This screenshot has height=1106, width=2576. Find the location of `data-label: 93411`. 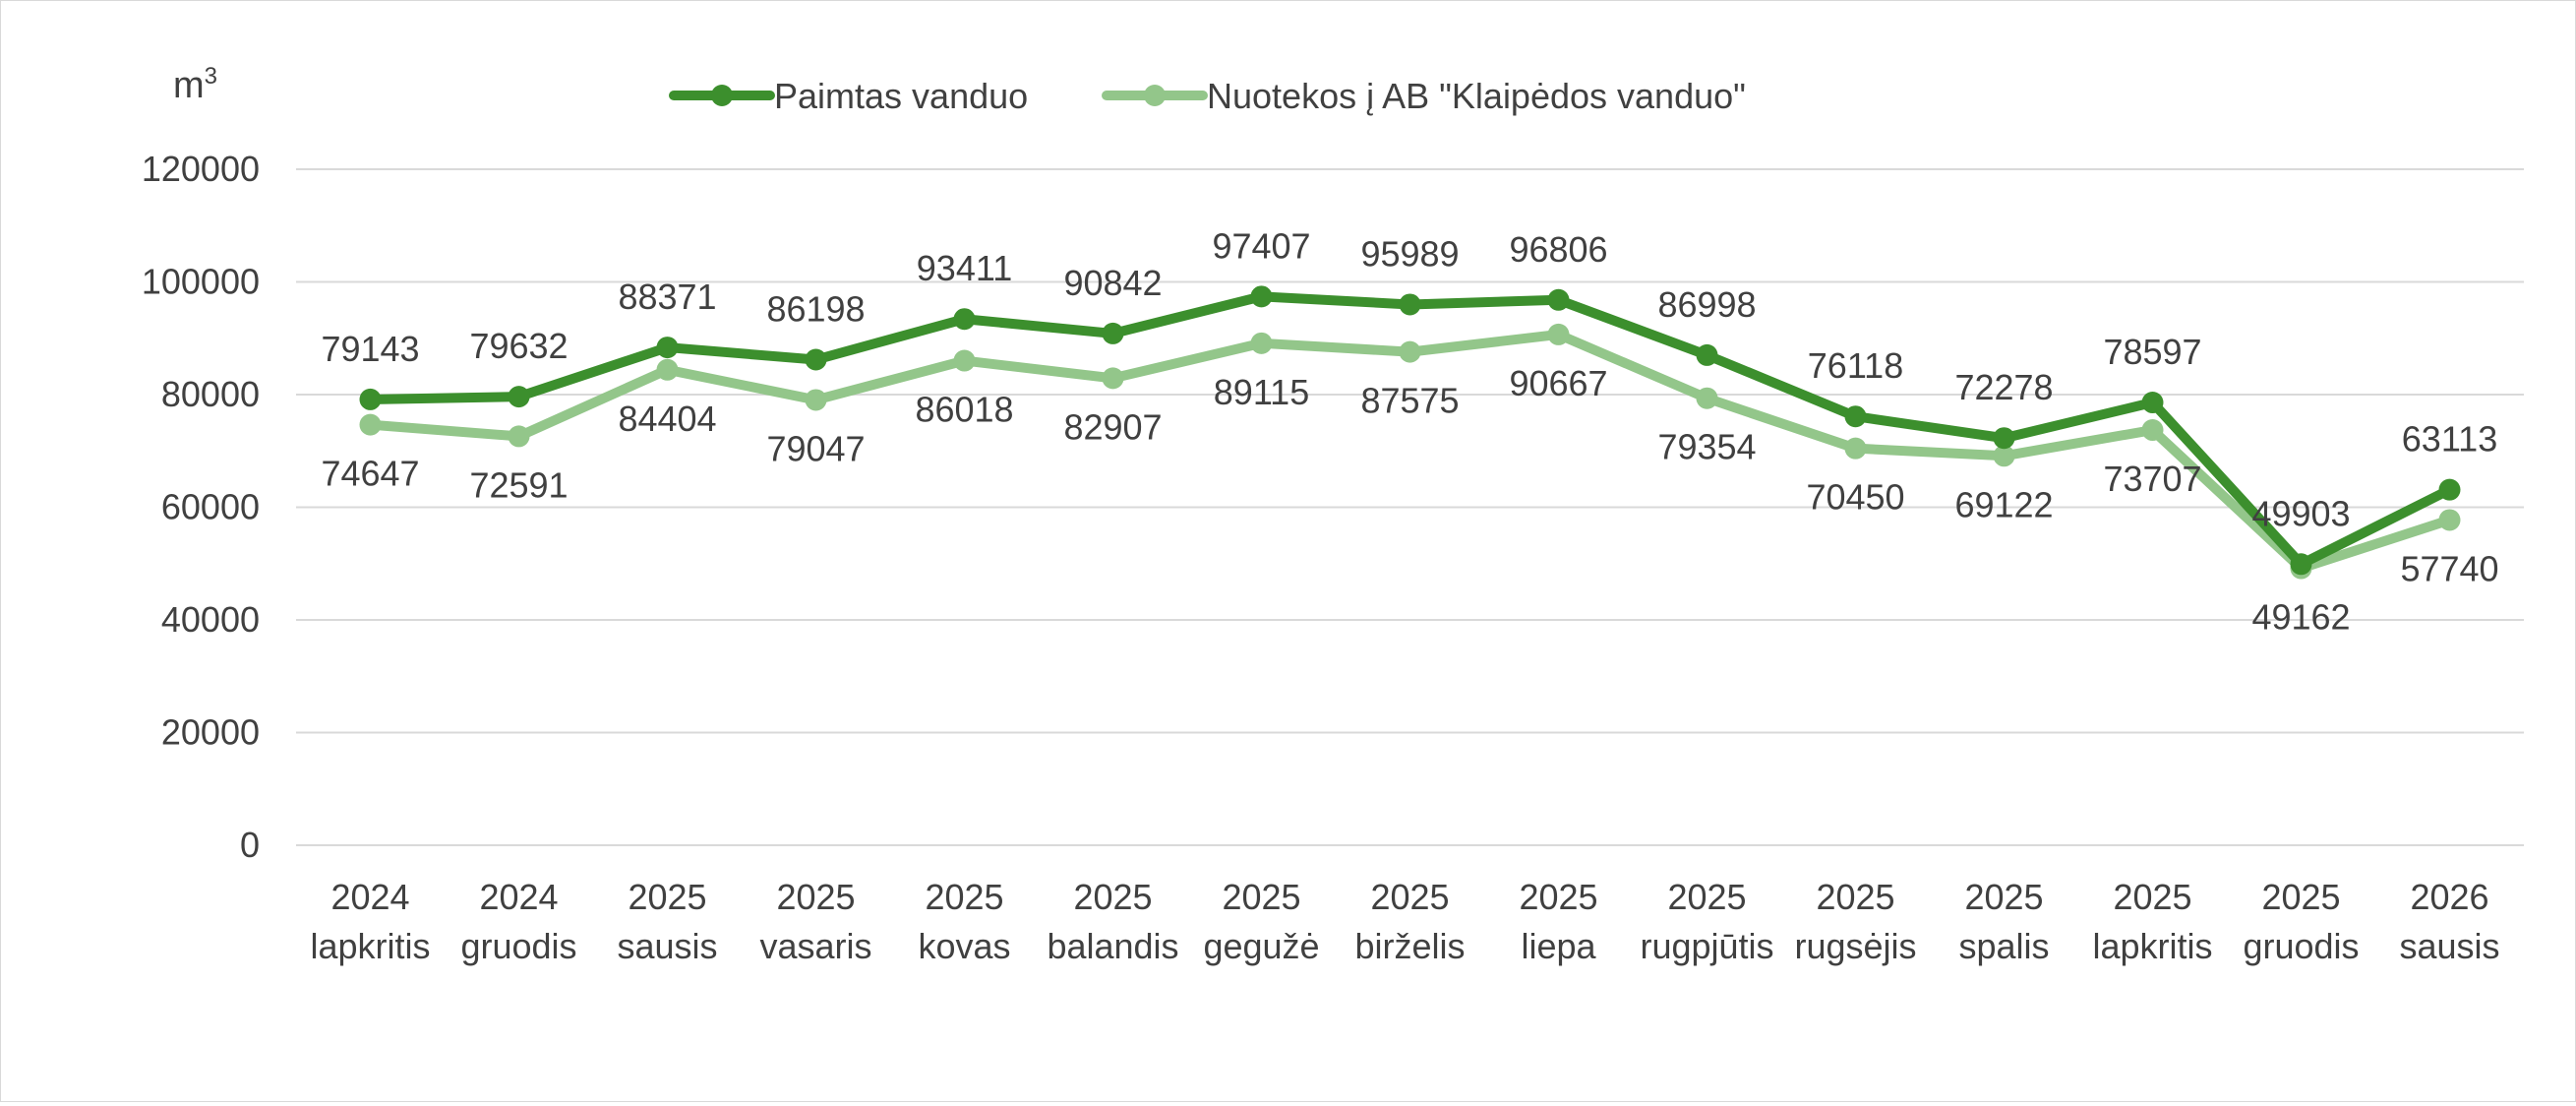

data-label: 93411 is located at coordinates (964, 268).